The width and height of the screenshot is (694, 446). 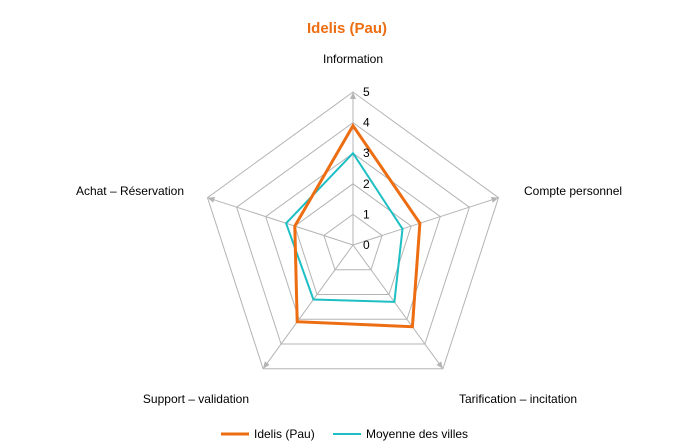 I want to click on axis-label: Tarification – incitation, so click(x=518, y=399).